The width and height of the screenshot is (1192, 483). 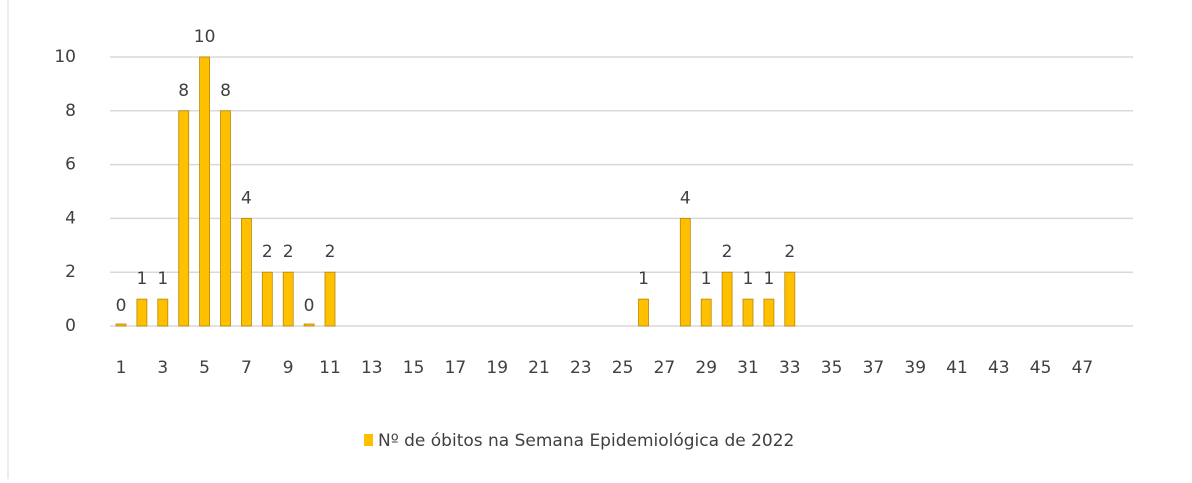 What do you see at coordinates (204, 368) in the screenshot?
I see `x-tick-label: 5` at bounding box center [204, 368].